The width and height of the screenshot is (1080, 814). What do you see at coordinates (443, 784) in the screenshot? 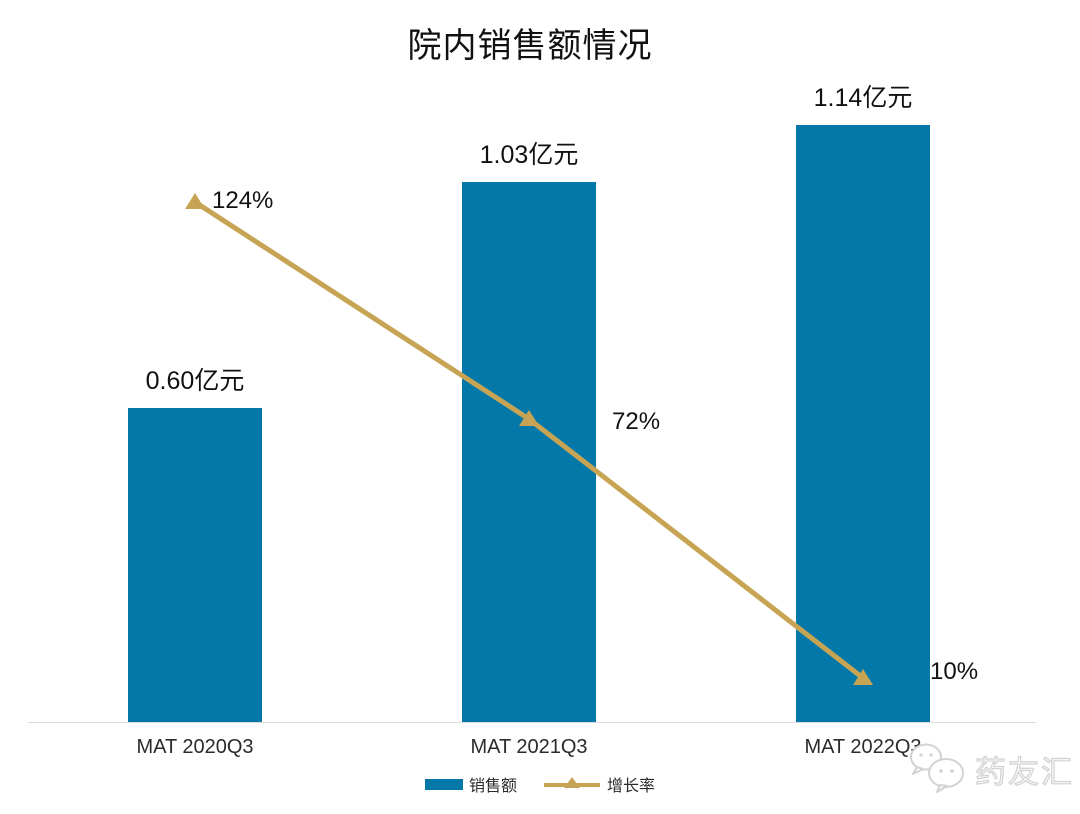
I see `sales-bar-swatch-icon` at bounding box center [443, 784].